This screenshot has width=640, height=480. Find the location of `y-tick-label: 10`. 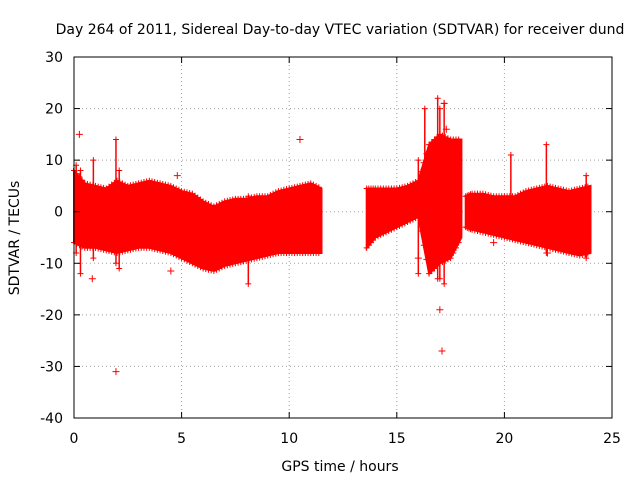

y-tick-label: 10 is located at coordinates (54, 161).